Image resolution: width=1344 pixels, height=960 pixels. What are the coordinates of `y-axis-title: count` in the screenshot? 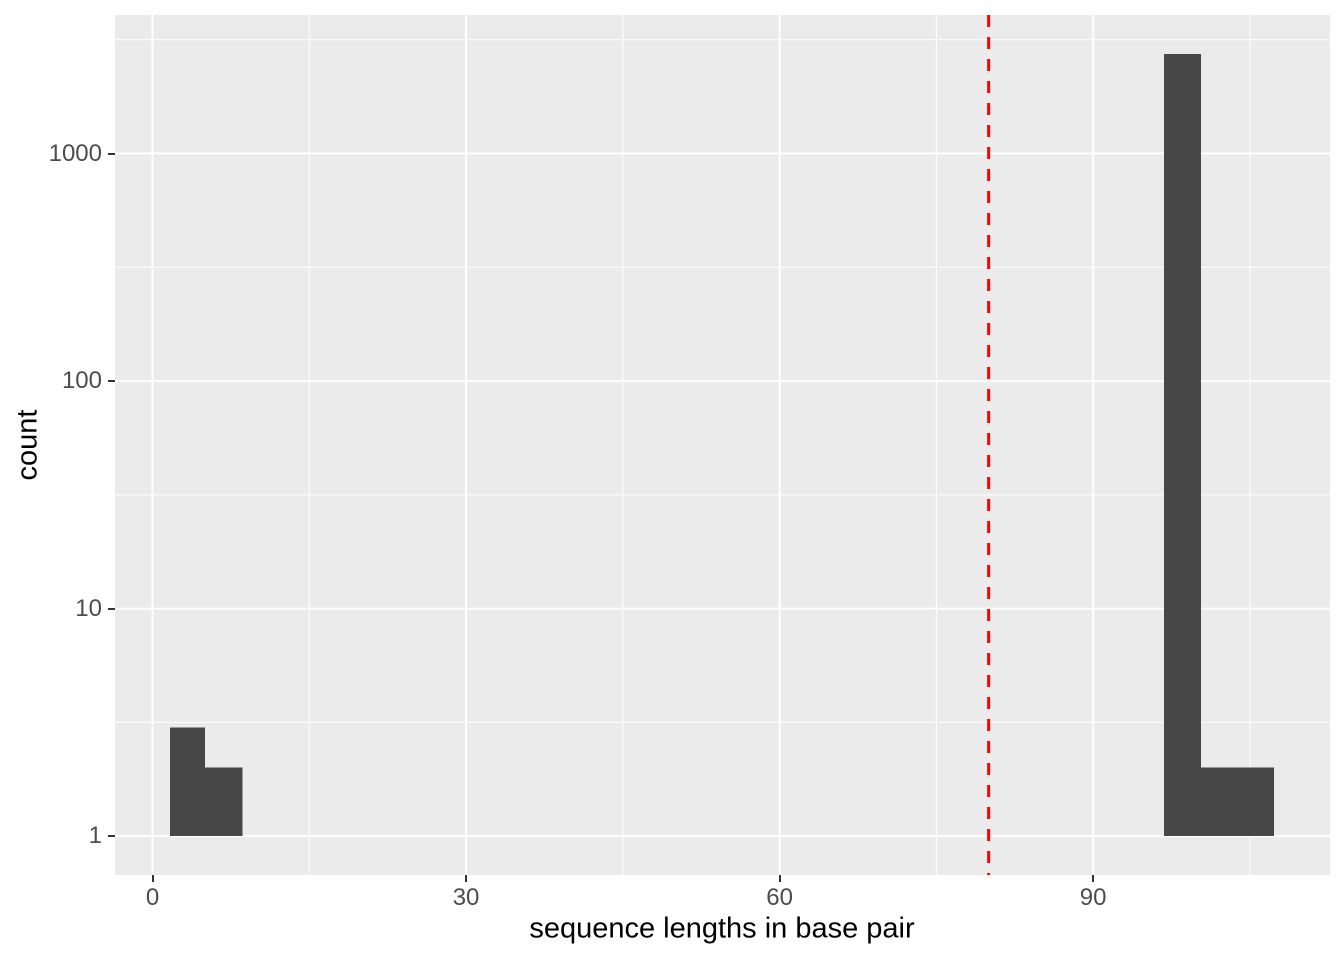 It's located at (27, 445).